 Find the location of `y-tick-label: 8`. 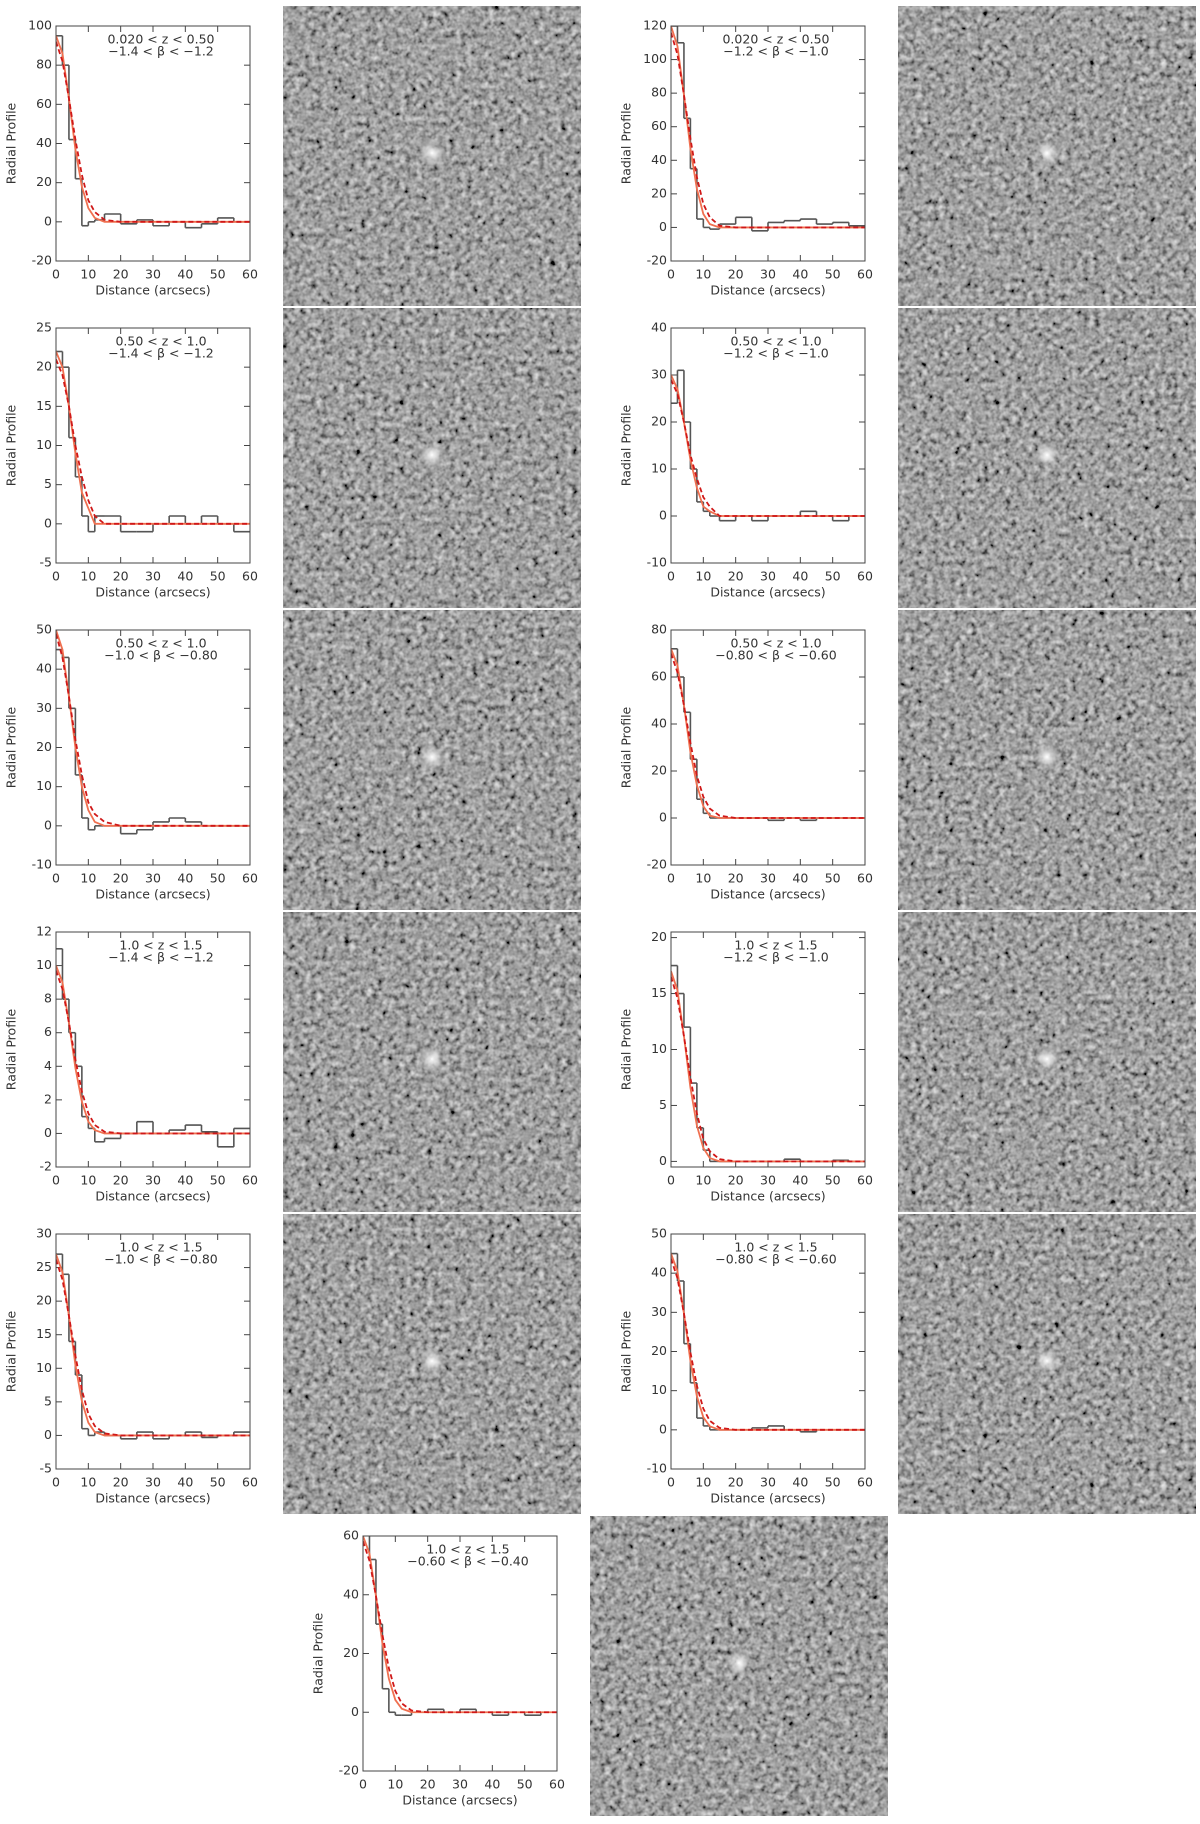

y-tick-label: 8 is located at coordinates (48, 998).